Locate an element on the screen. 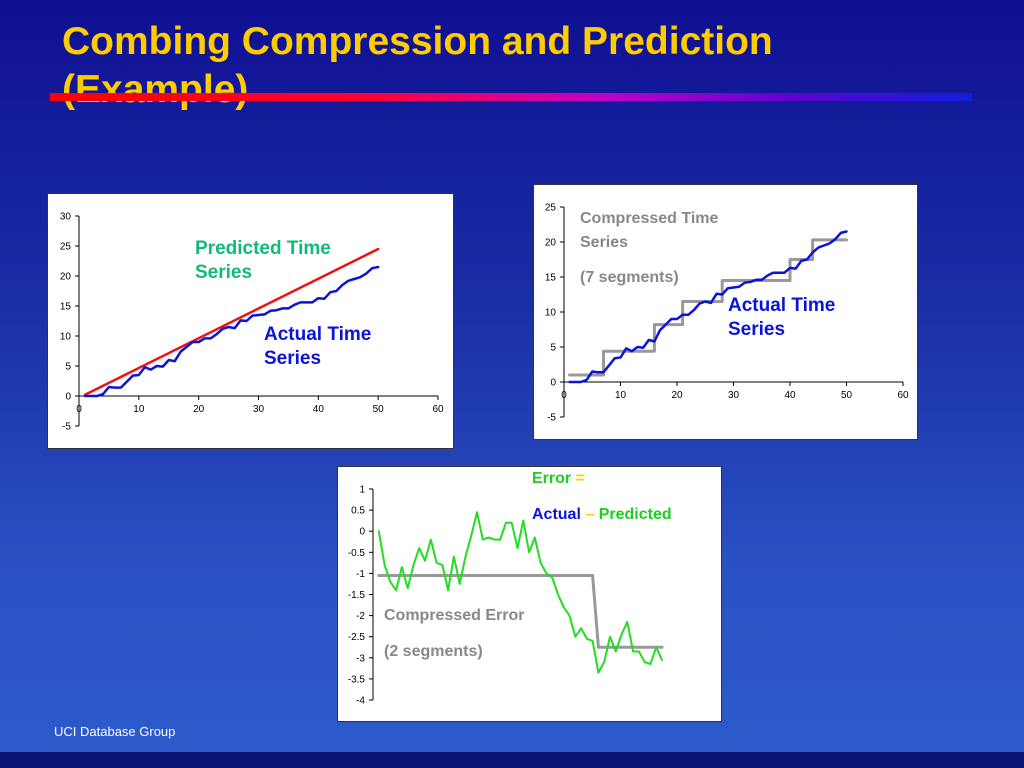 This screenshot has height=768, width=1024. error-line is located at coordinates (520, 592).